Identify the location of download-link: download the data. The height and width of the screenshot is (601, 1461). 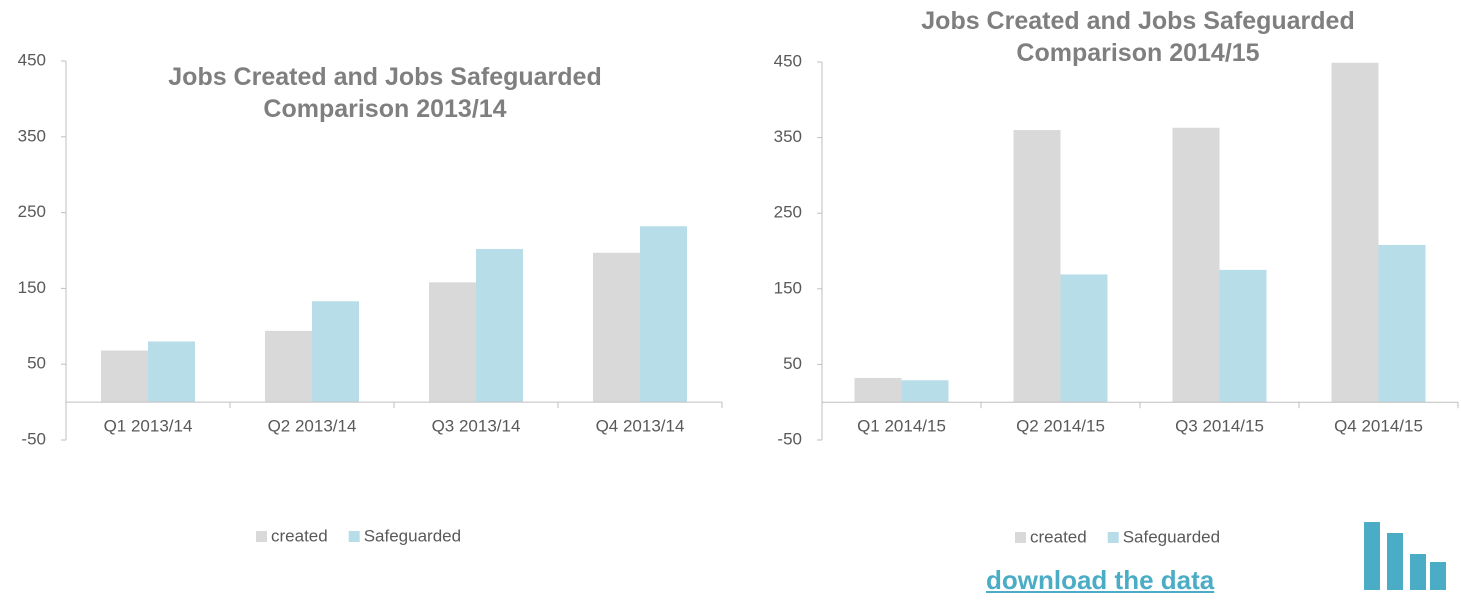
(1100, 580).